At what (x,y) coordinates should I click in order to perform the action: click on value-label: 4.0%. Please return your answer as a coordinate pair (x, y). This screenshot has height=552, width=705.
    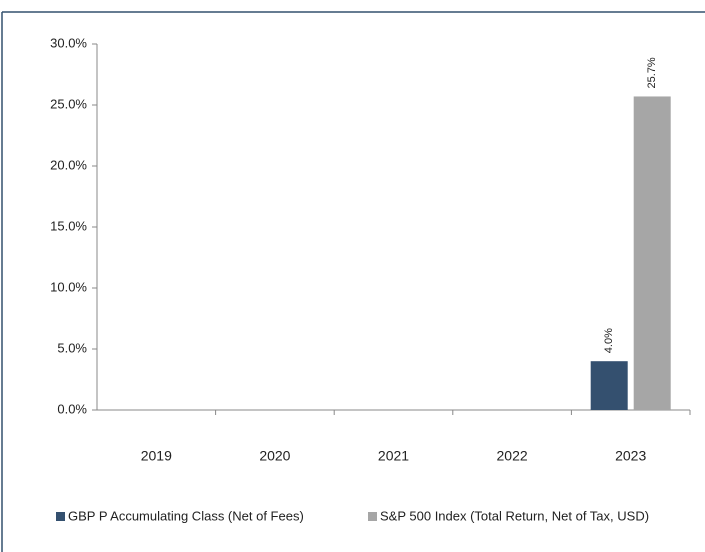
    Looking at the image, I should click on (609, 340).